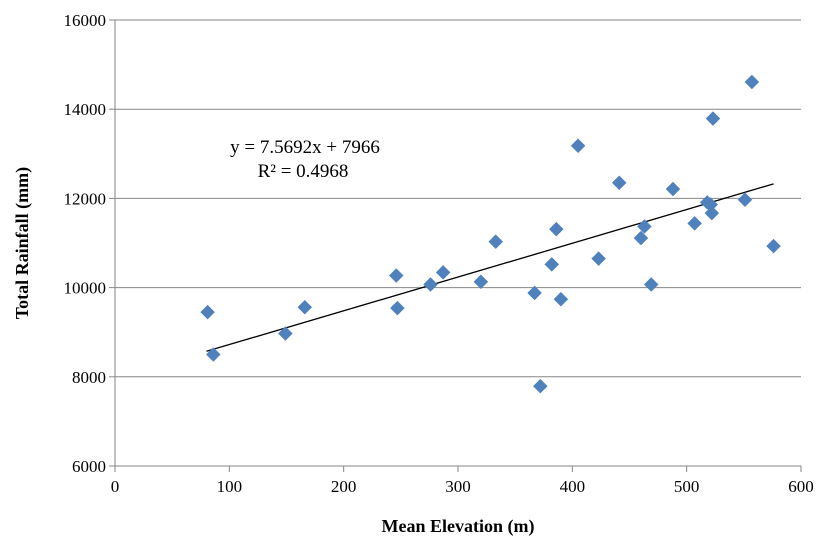 The image size is (822, 544). Describe the element at coordinates (458, 526) in the screenshot. I see `x-axis-title: Mean Elevation (m)` at that location.